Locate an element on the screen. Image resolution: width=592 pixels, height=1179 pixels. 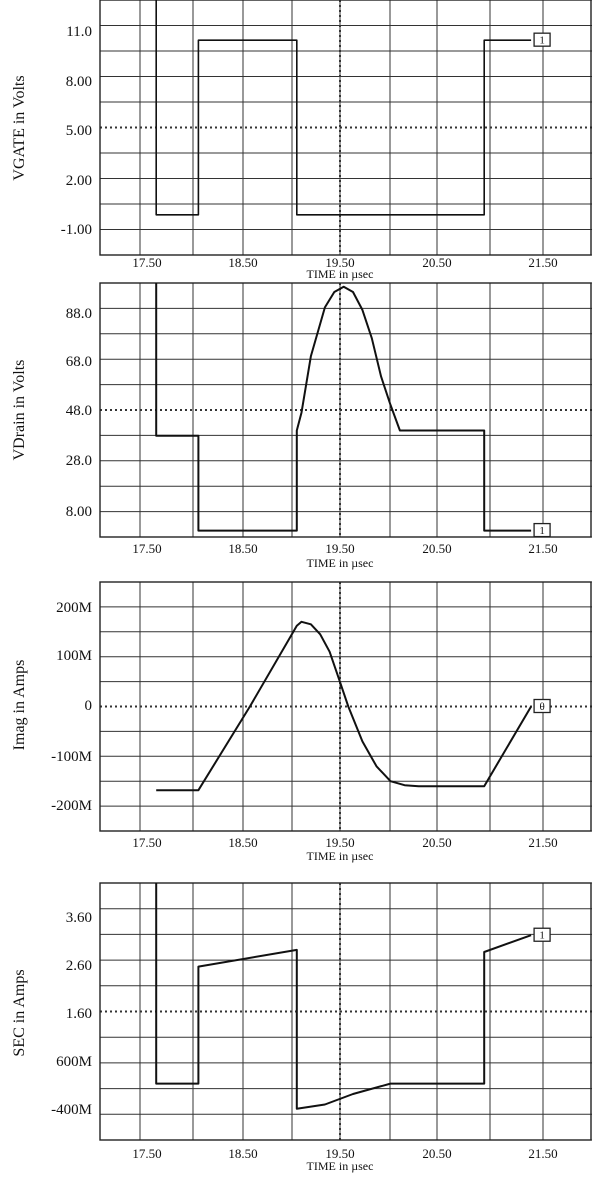
trace-marker-label: θ is located at coordinates (541, 707).